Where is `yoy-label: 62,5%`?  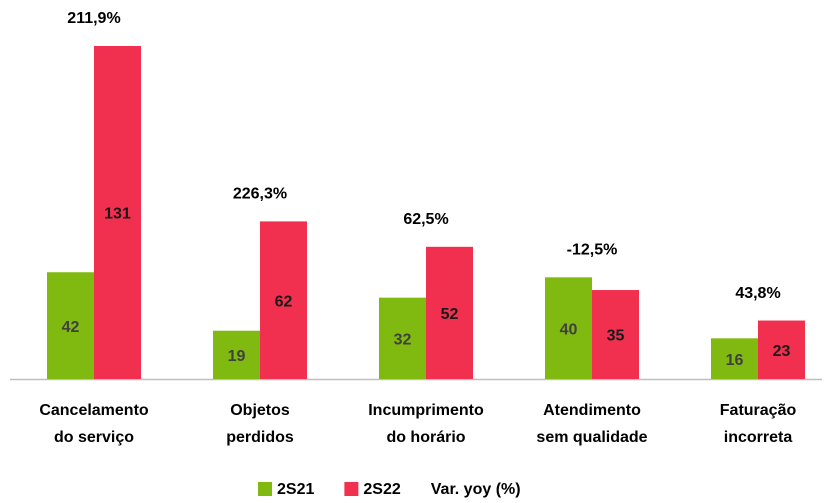
yoy-label: 62,5% is located at coordinates (425, 219).